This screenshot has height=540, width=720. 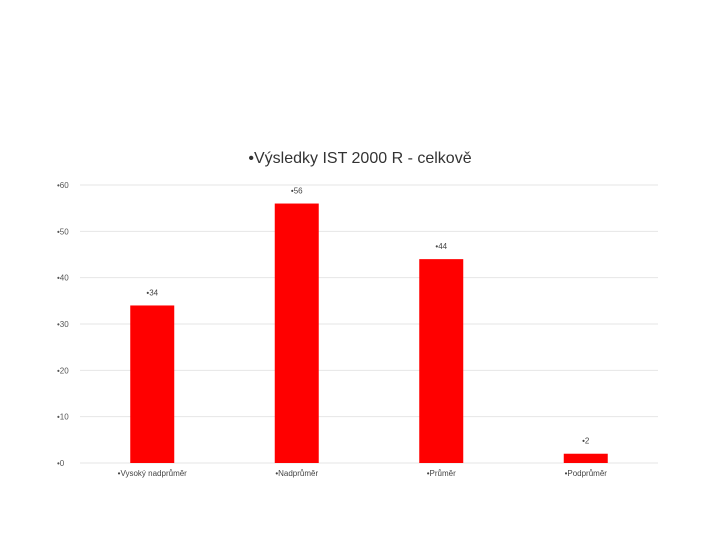 I want to click on x-category-label: •Vysoký nadprůměr, so click(x=153, y=473).